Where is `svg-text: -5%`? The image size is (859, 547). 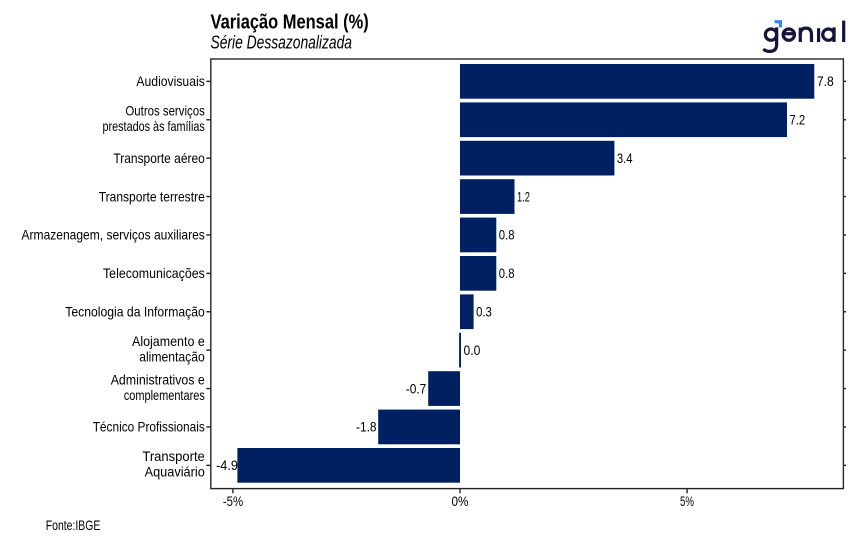
svg-text: -5% is located at coordinates (233, 501).